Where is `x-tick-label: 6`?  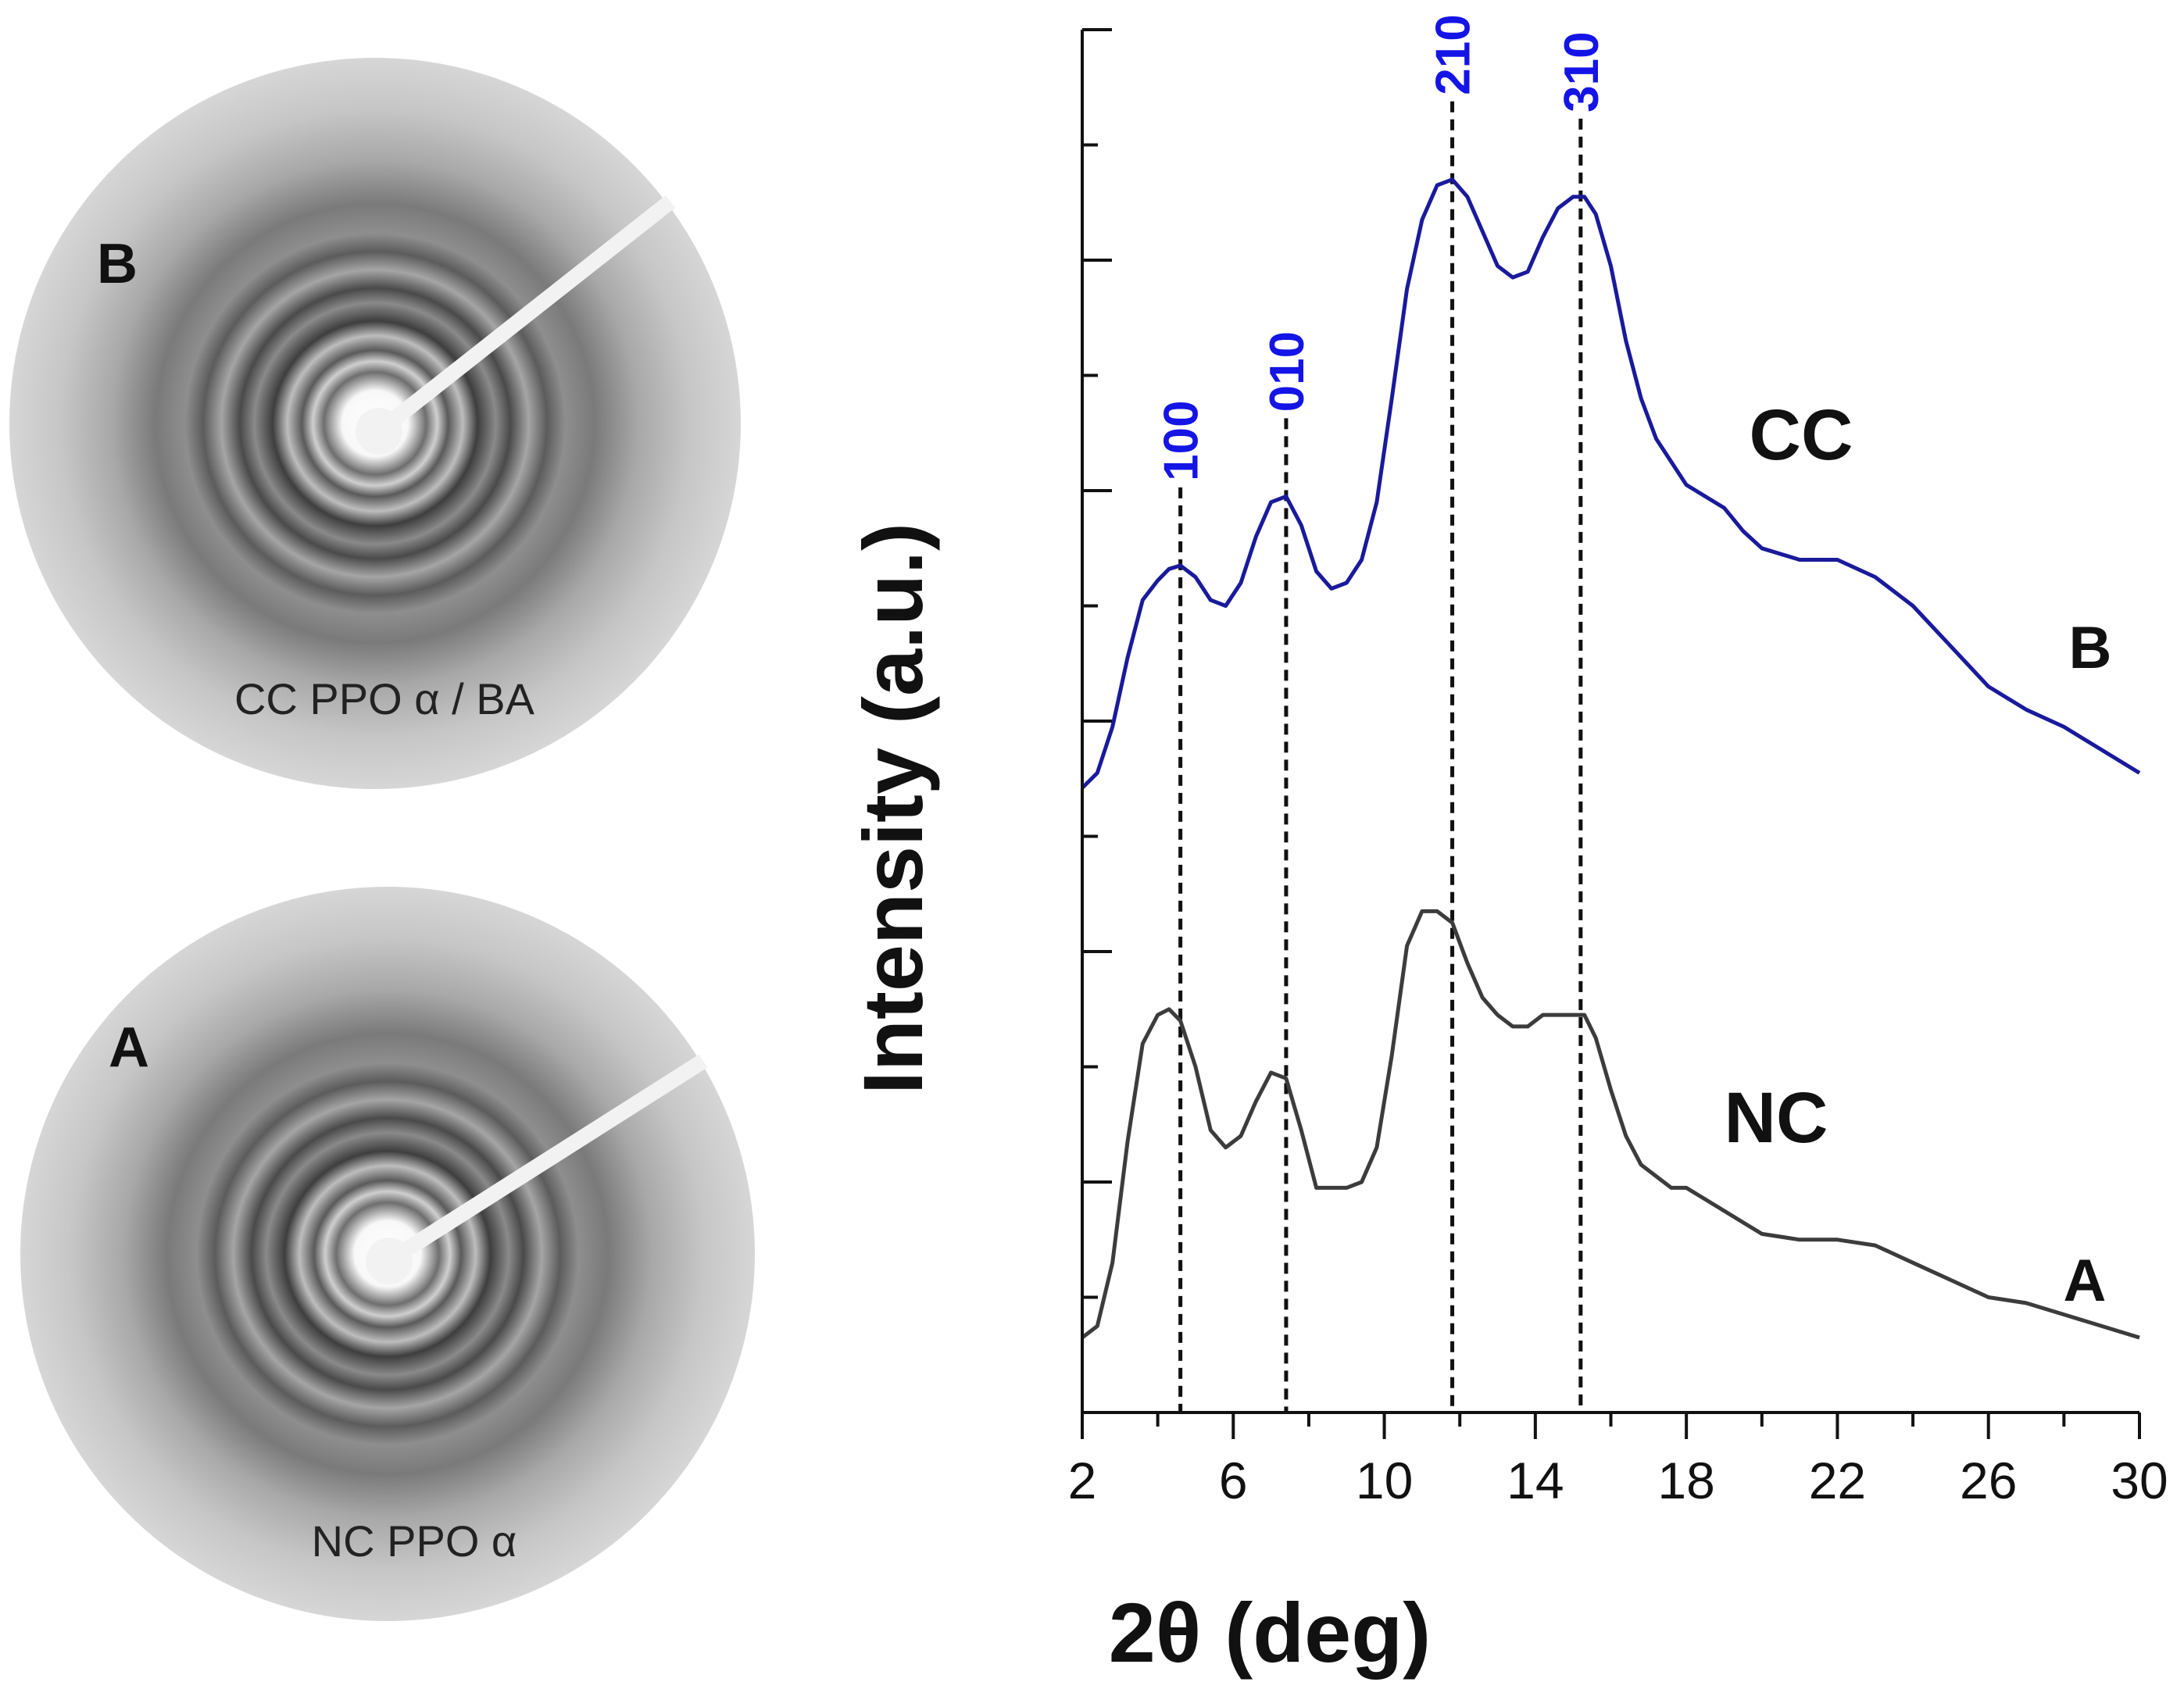
x-tick-label: 6 is located at coordinates (1233, 1480).